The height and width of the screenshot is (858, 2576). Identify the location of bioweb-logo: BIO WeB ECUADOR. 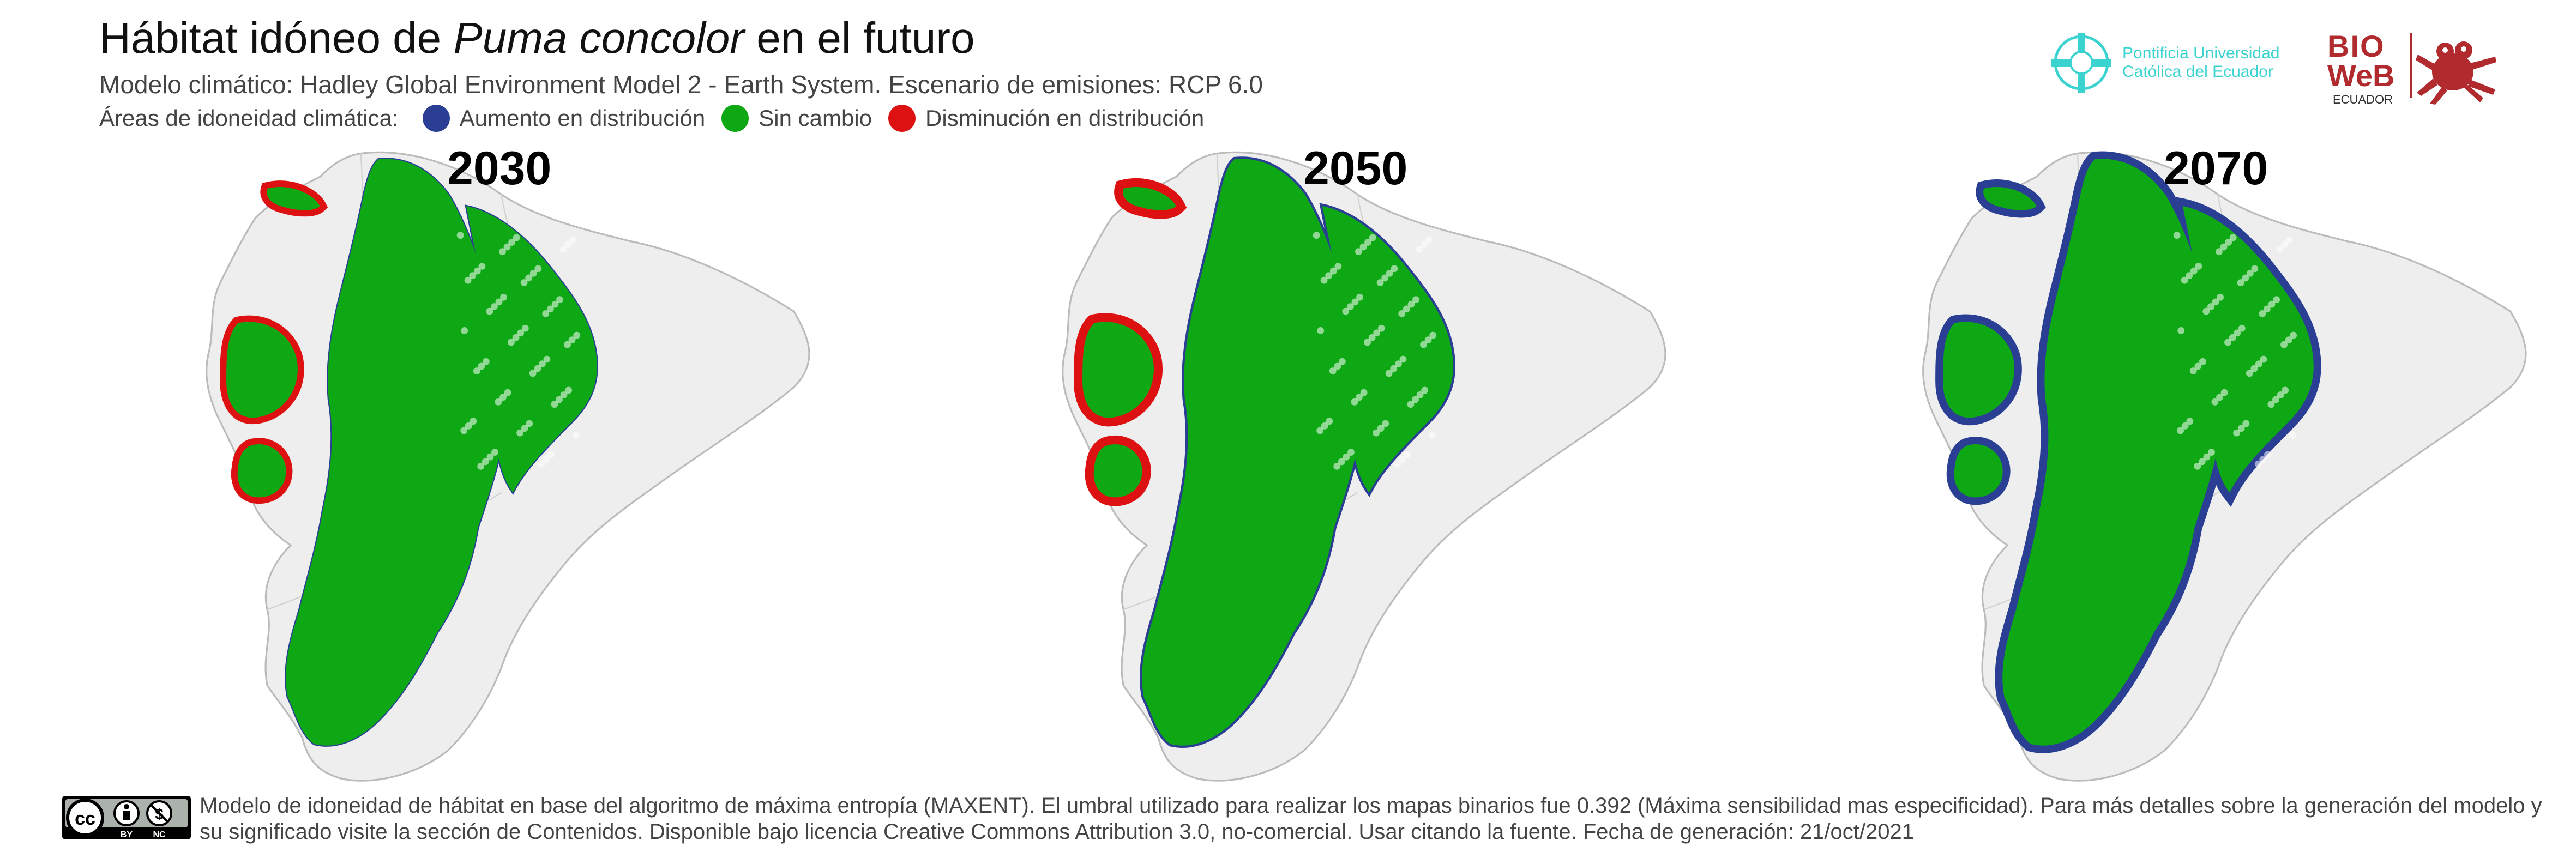
(2414, 67).